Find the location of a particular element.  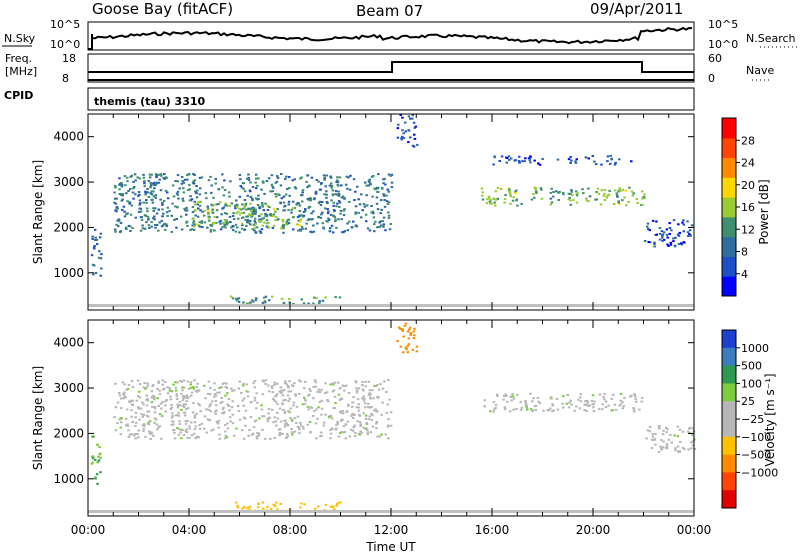

power-echo-region is located at coordinates (668, 233).